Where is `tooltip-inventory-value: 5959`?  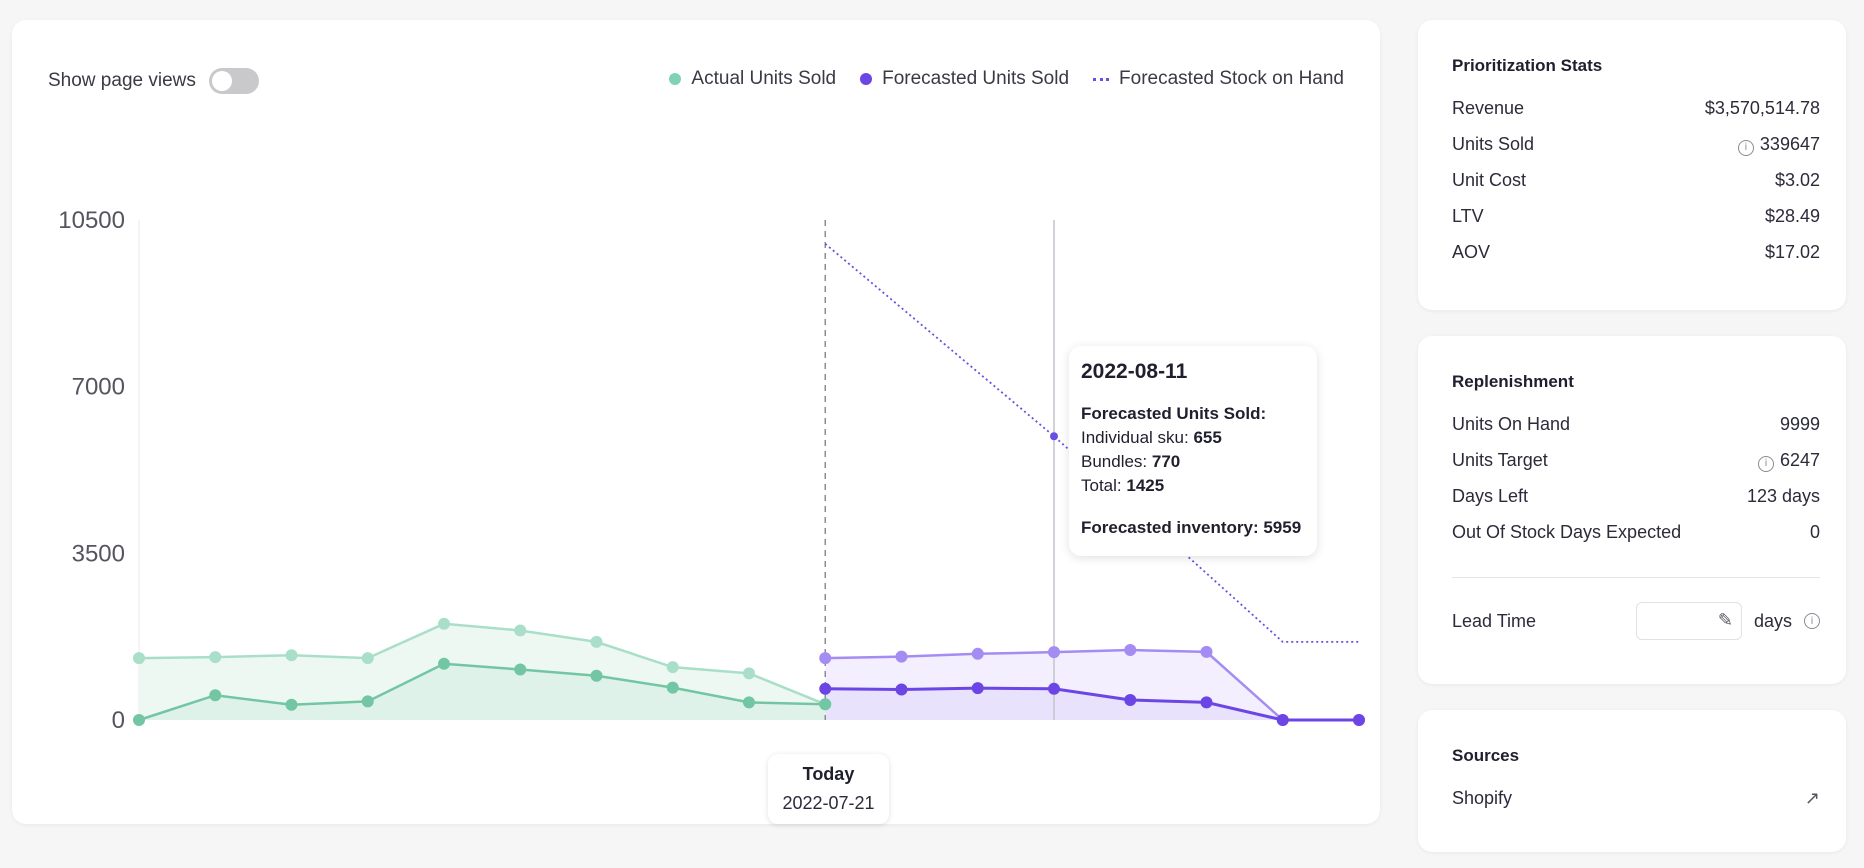 tooltip-inventory-value: 5959 is located at coordinates (1282, 527).